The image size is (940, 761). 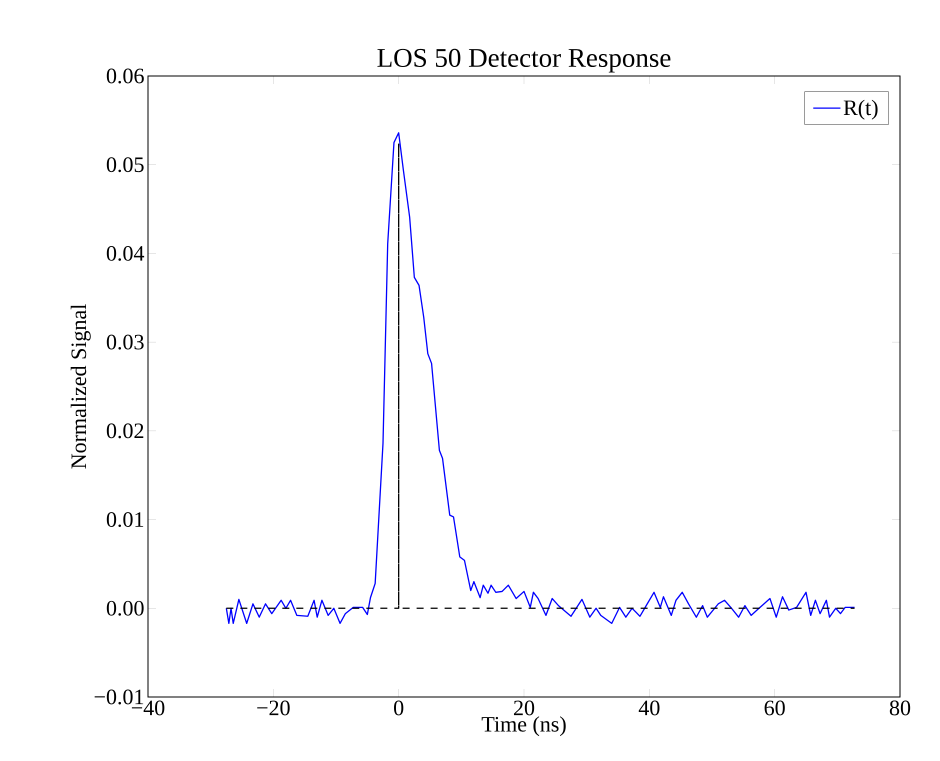 What do you see at coordinates (125, 164) in the screenshot?
I see `y-tick-label: 0.05` at bounding box center [125, 164].